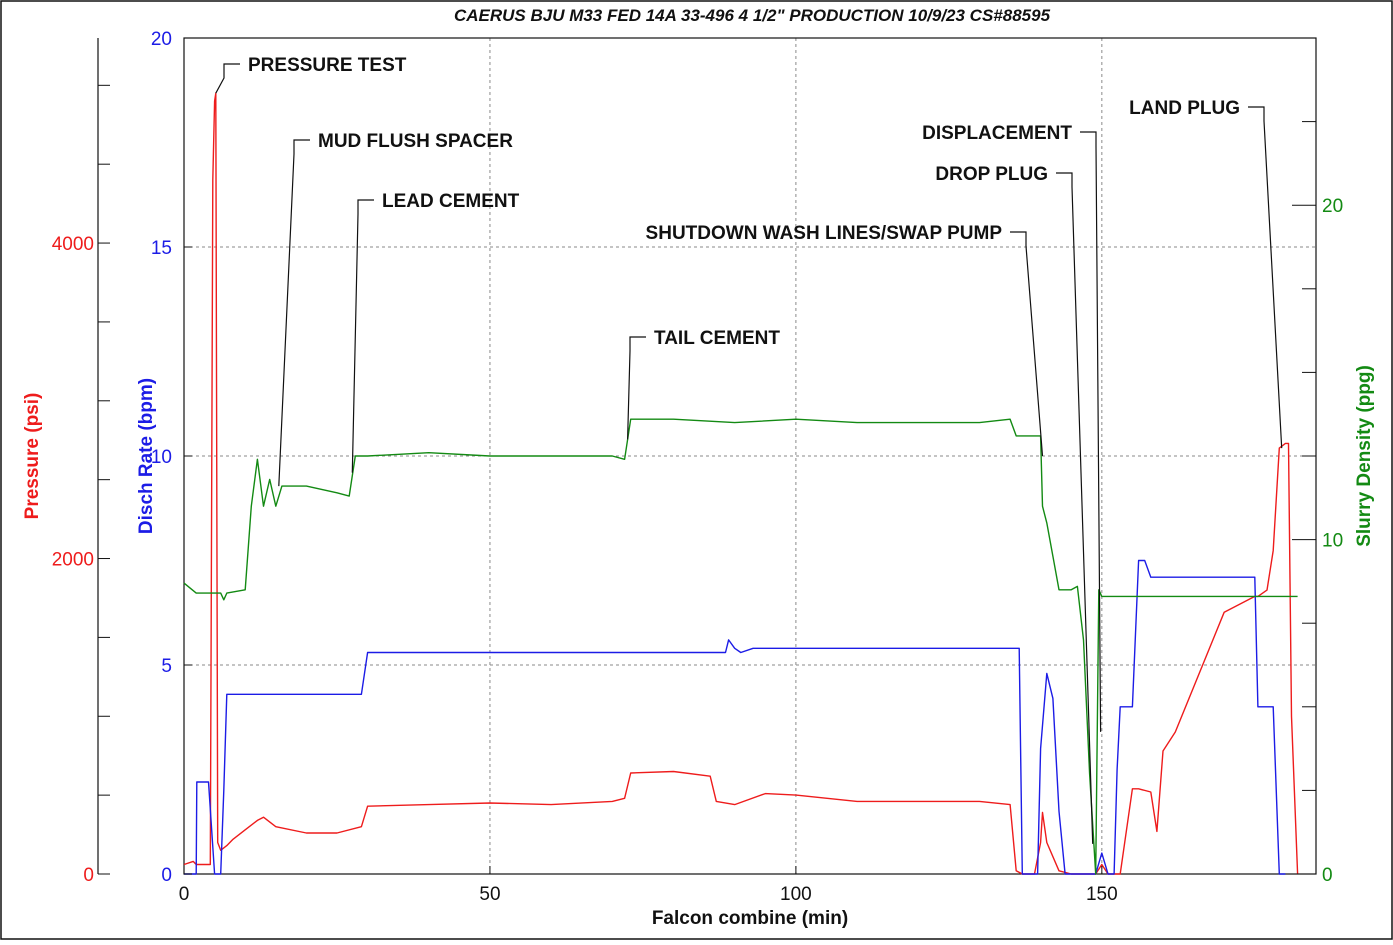  Describe the element at coordinates (824, 233) in the screenshot. I see `event-label: SHUTDOWN WASH LINES/SWAP PUMP` at that location.